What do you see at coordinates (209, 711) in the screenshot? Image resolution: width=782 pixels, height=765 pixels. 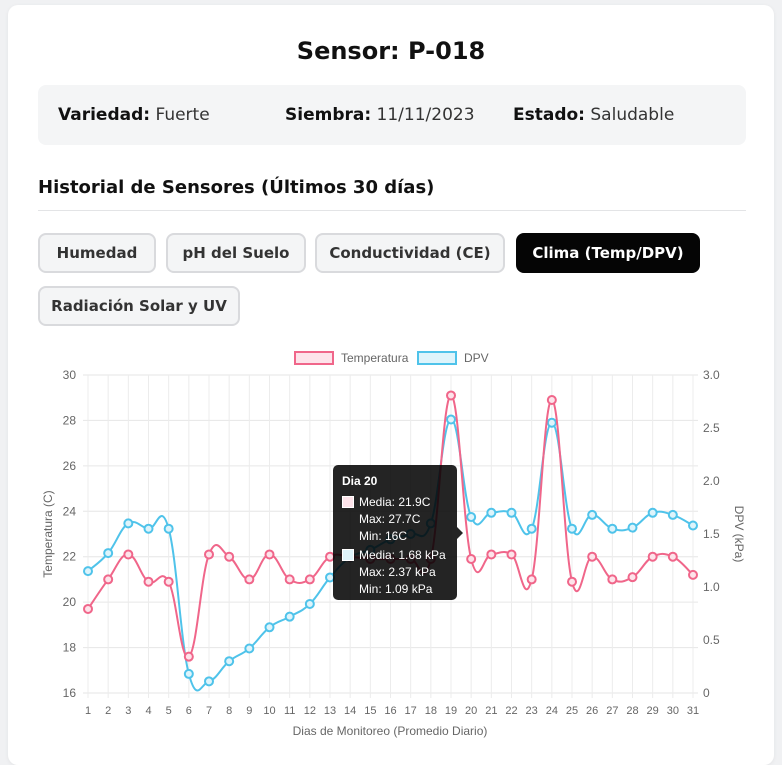 I see `x-tick-label: 7` at bounding box center [209, 711].